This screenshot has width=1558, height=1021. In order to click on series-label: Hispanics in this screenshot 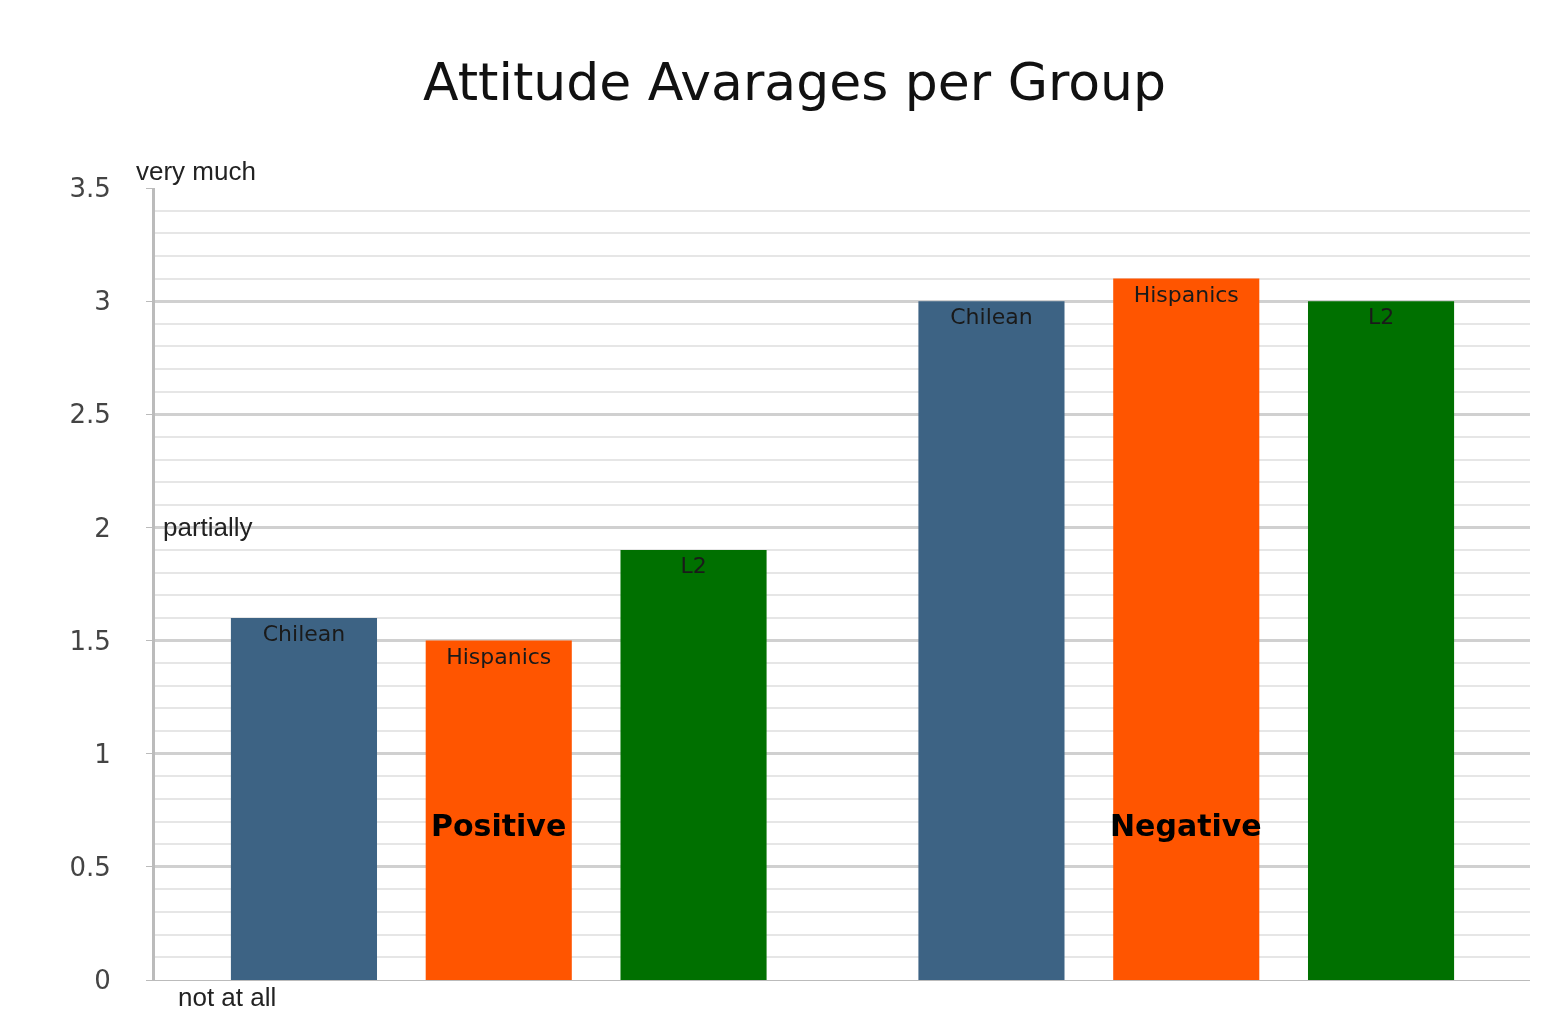, I will do `click(499, 656)`.